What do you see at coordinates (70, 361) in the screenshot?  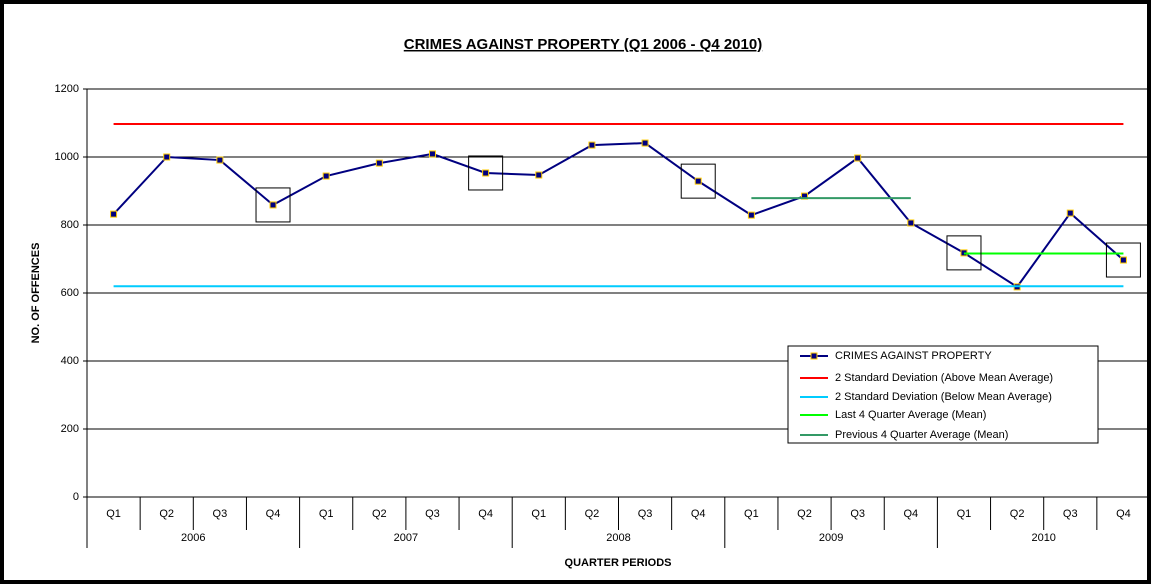 I see `y-tick-label: 400` at bounding box center [70, 361].